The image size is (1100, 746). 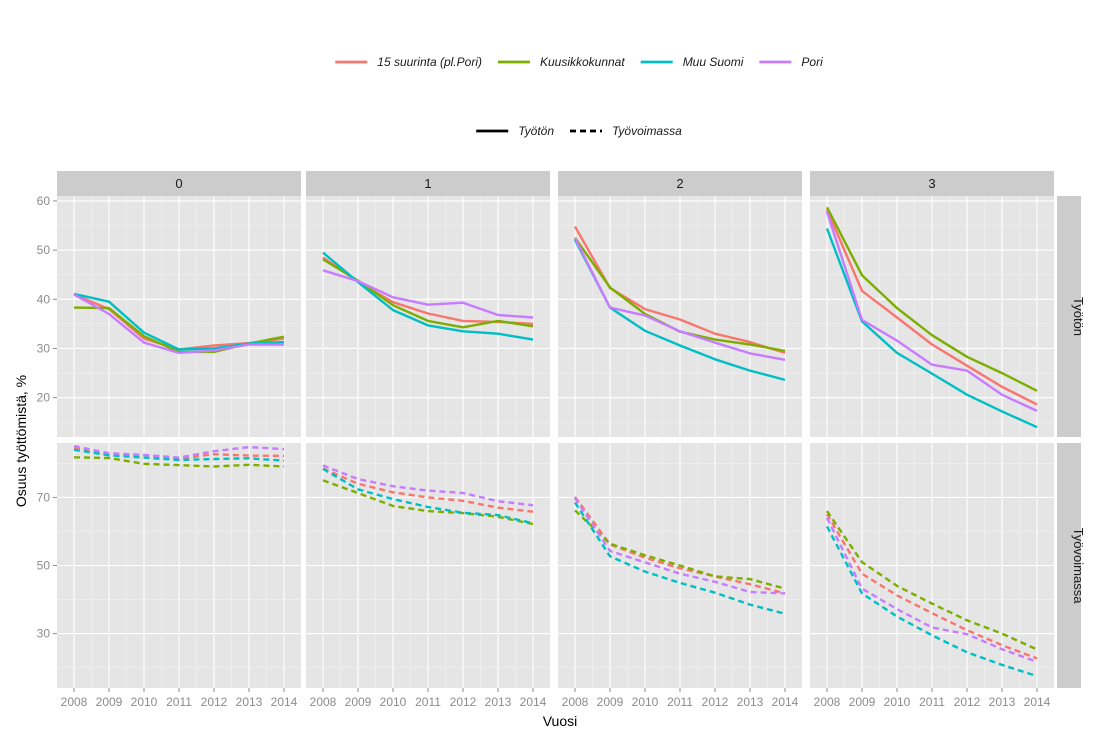 What do you see at coordinates (515, 131) in the screenshot?
I see `legend-item-ty-t-n: Työtön` at bounding box center [515, 131].